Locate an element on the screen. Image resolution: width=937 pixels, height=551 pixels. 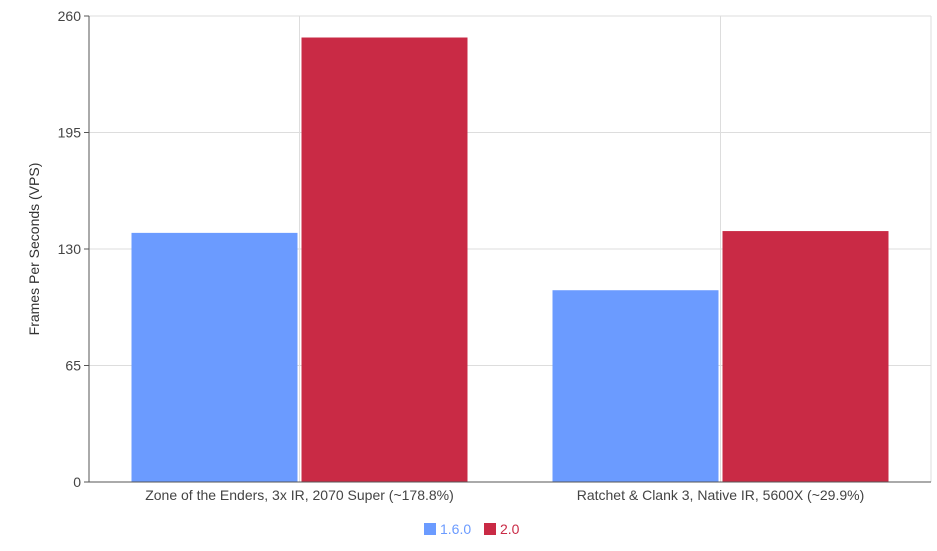
legend-item-2-0: 2.0 is located at coordinates (502, 529).